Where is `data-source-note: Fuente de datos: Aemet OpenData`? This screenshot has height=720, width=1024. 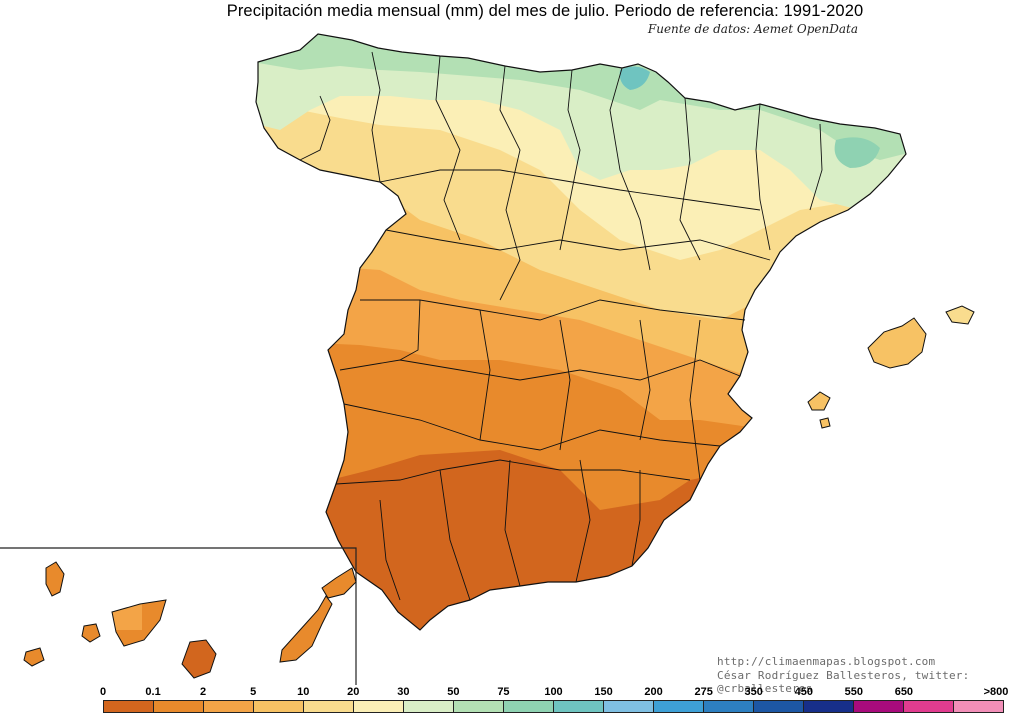 data-source-note: Fuente de datos: Aemet OpenData is located at coordinates (752, 29).